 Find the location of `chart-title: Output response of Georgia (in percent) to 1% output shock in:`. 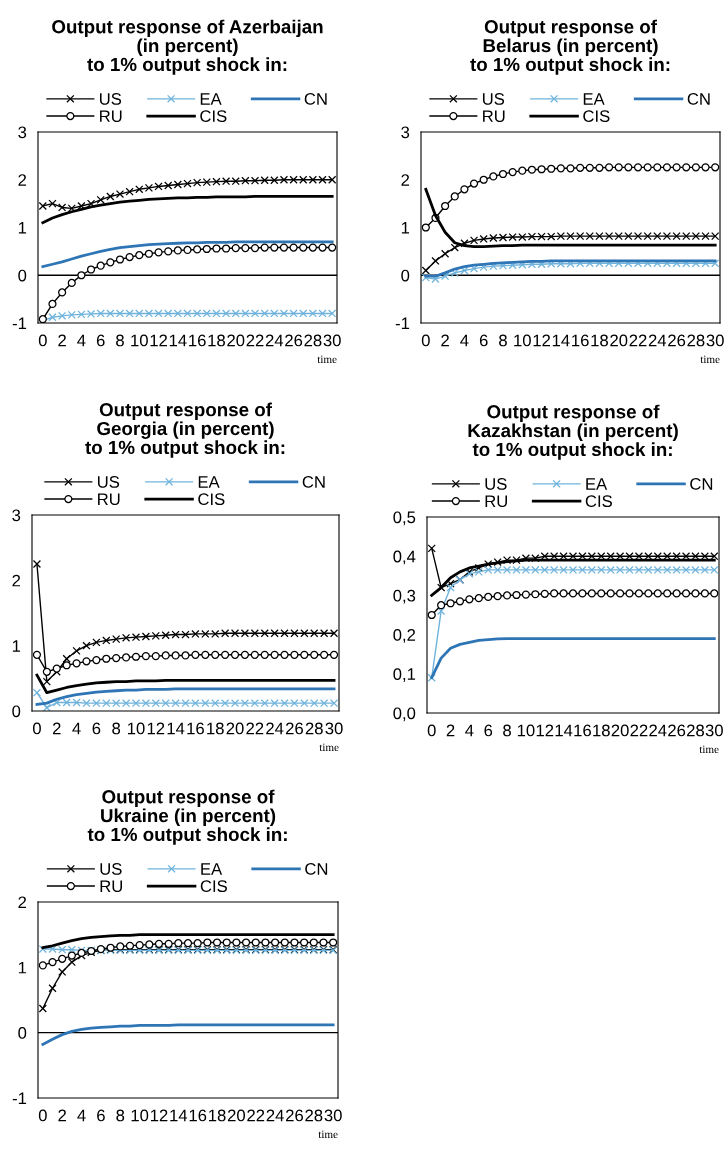

chart-title: Output response of Georgia (in percent) to 1% output shock in: is located at coordinates (185, 430).